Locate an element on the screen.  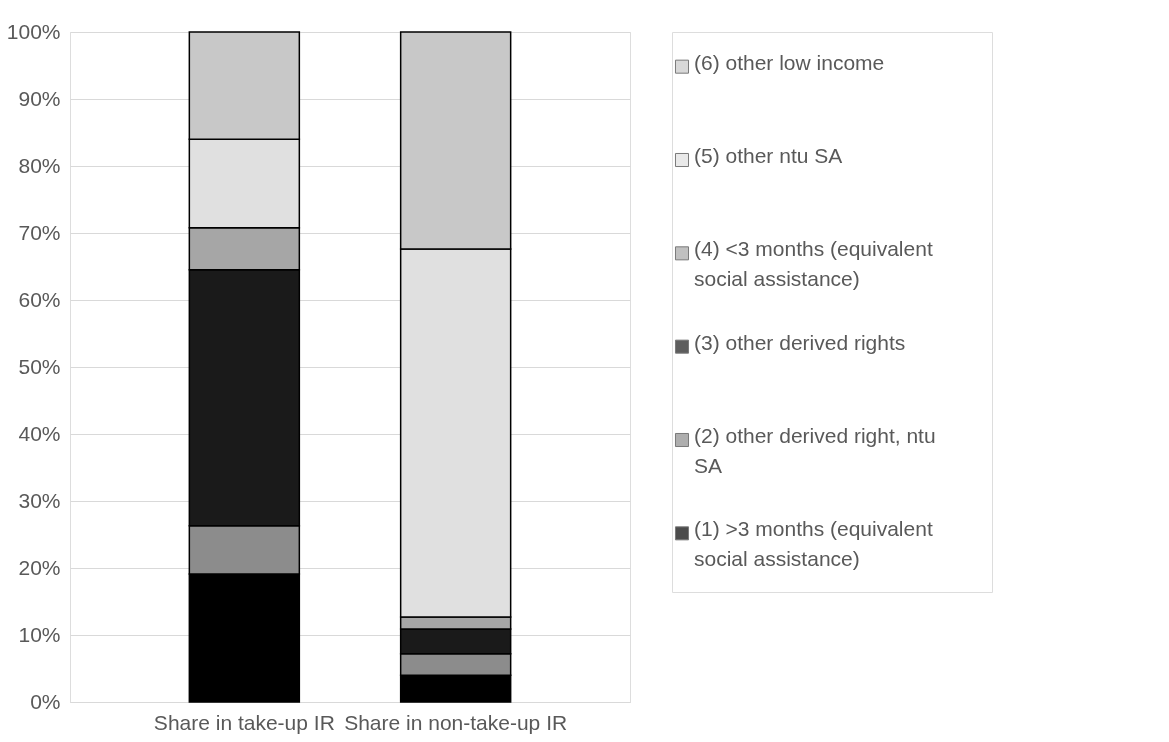
y-tick-label: 70% is located at coordinates (39, 232).